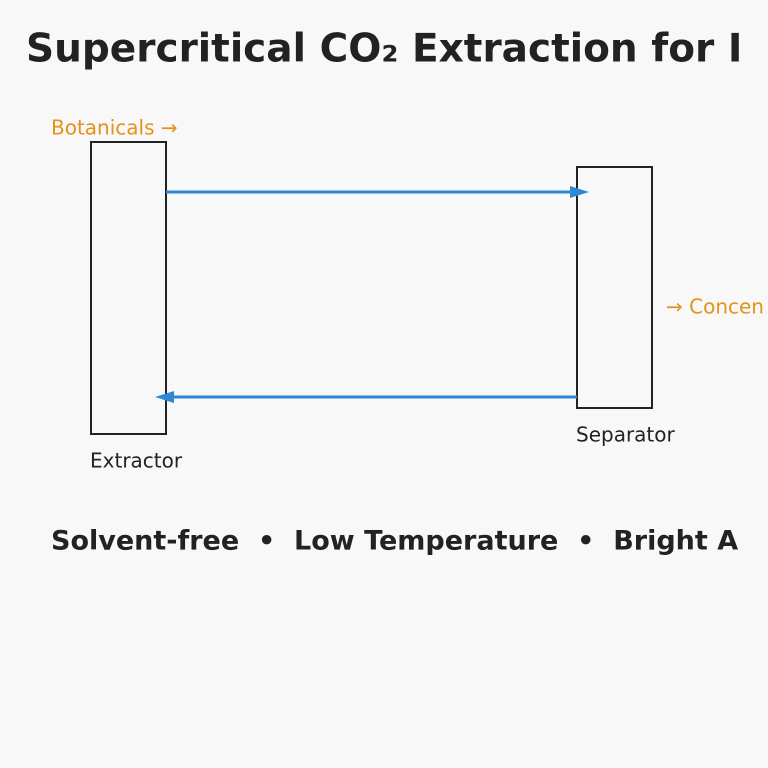 Image resolution: width=768 pixels, height=768 pixels. I want to click on node-label: Separator, so click(626, 435).